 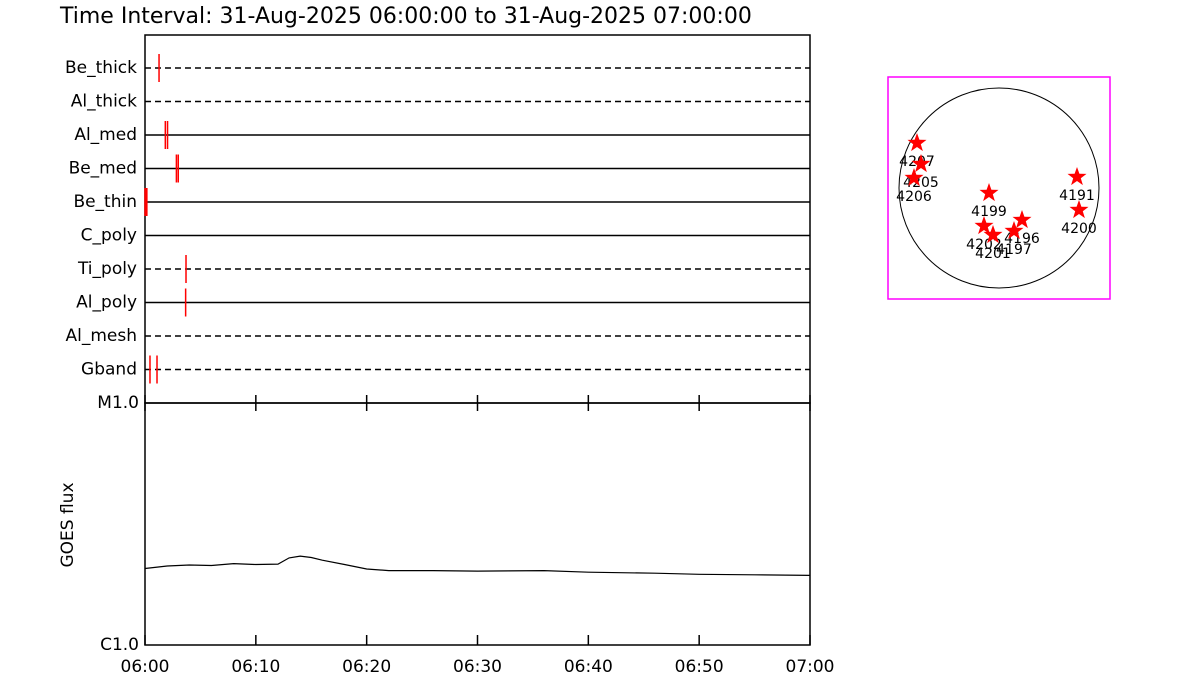 I want to click on y-tick-label: C1.0, so click(x=119, y=645).